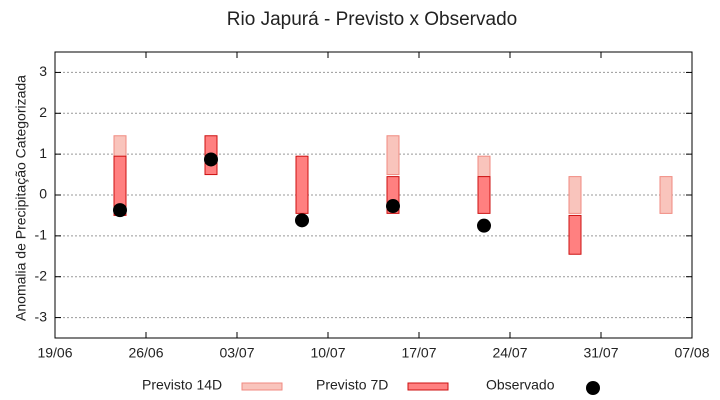  Describe the element at coordinates (691, 353) in the screenshot. I see `x-tick-label: 07/08` at that location.